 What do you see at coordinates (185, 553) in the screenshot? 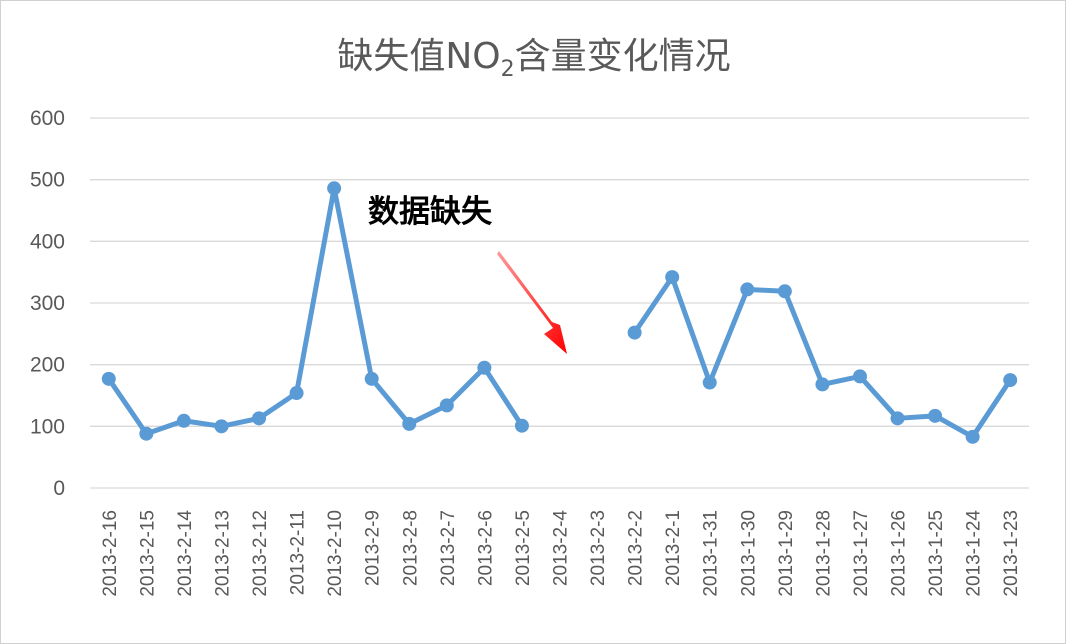
I see `x-tick-label: 2013-2-14` at bounding box center [185, 553].